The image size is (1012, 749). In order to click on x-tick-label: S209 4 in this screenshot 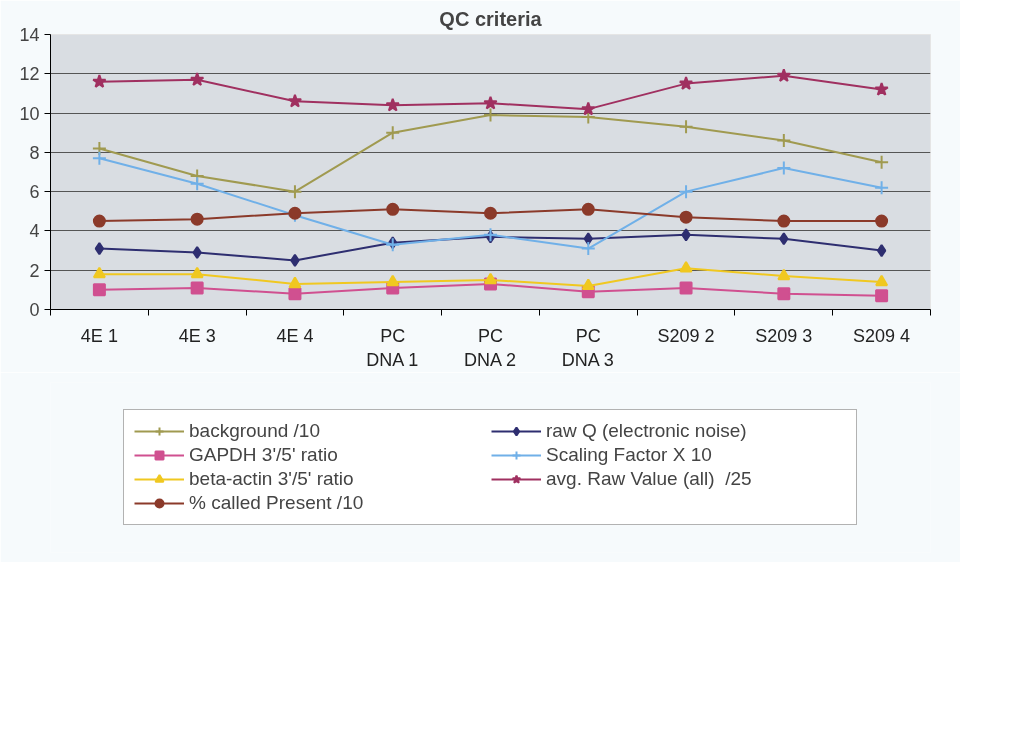, I will do `click(882, 335)`.